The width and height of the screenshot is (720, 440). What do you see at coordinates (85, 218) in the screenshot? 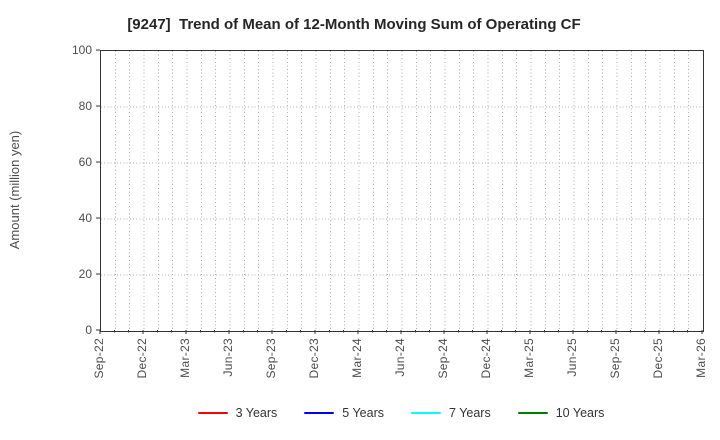
I see `y-tick-label: 40` at bounding box center [85, 218].